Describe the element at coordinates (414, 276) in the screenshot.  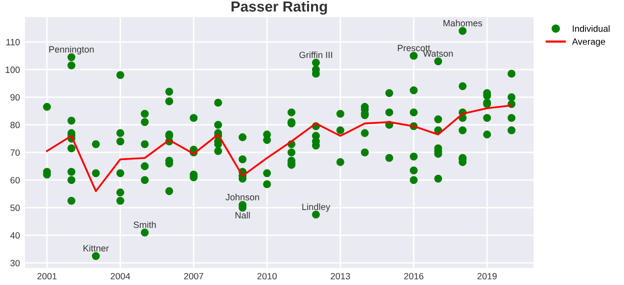
I see `x-tick-label: 2016` at that location.